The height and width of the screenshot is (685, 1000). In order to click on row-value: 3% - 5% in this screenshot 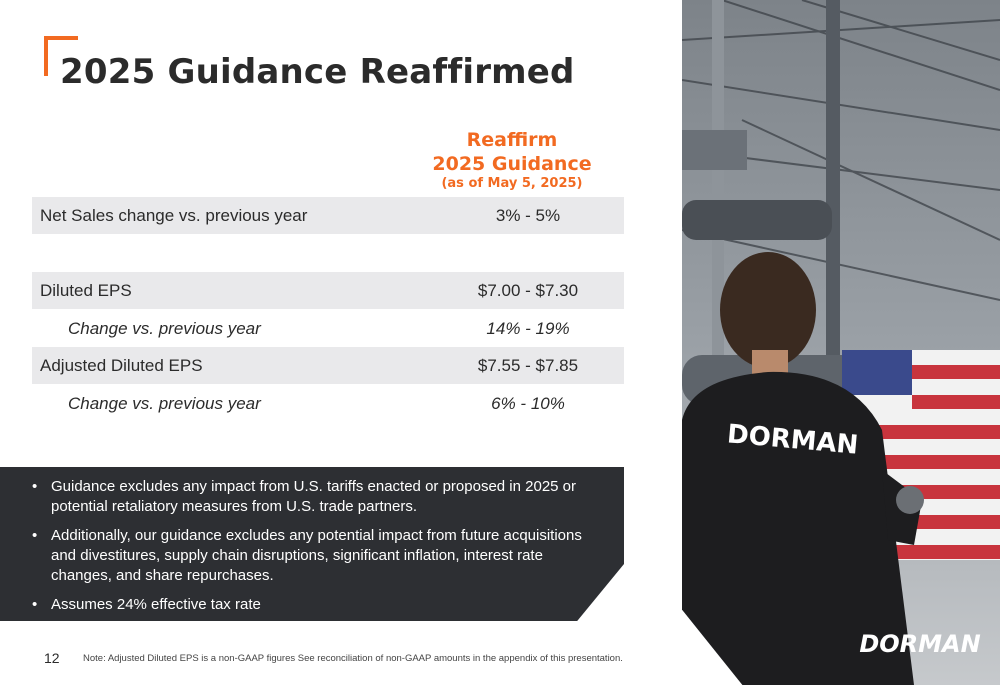, I will do `click(528, 215)`.